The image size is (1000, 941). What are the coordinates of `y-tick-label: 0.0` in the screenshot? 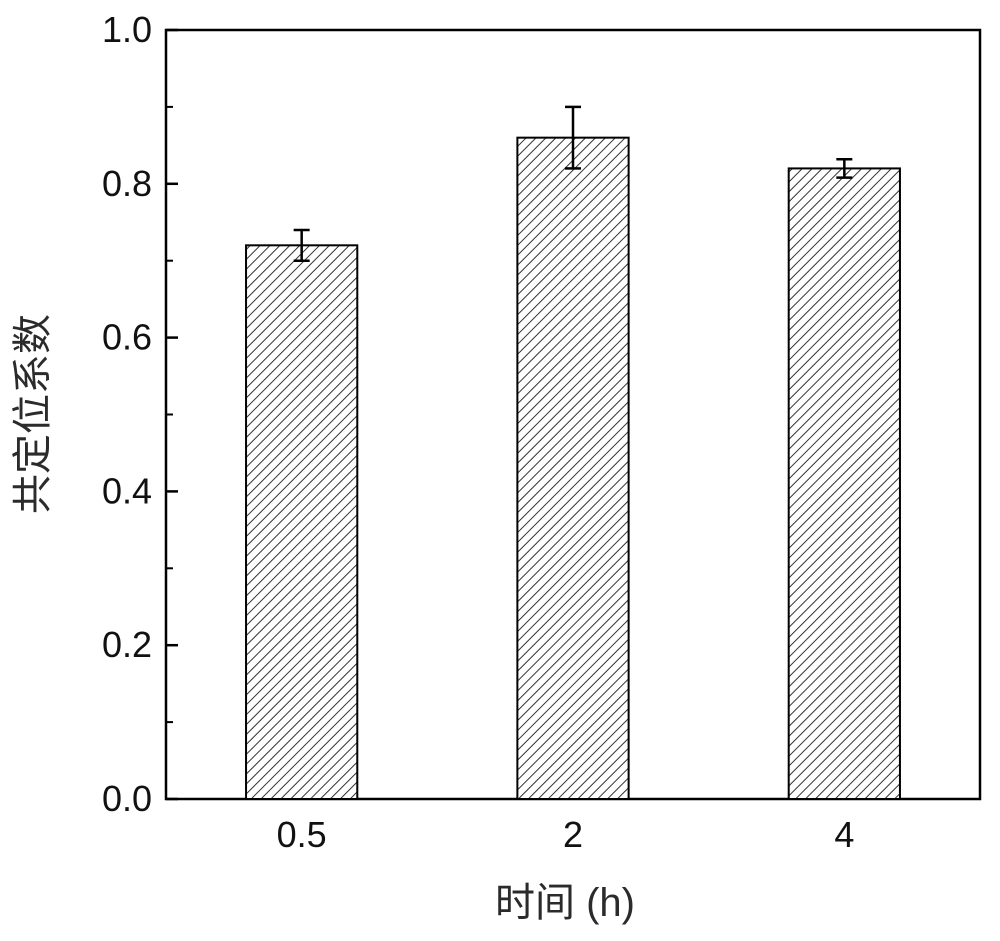 It's located at (127, 798).